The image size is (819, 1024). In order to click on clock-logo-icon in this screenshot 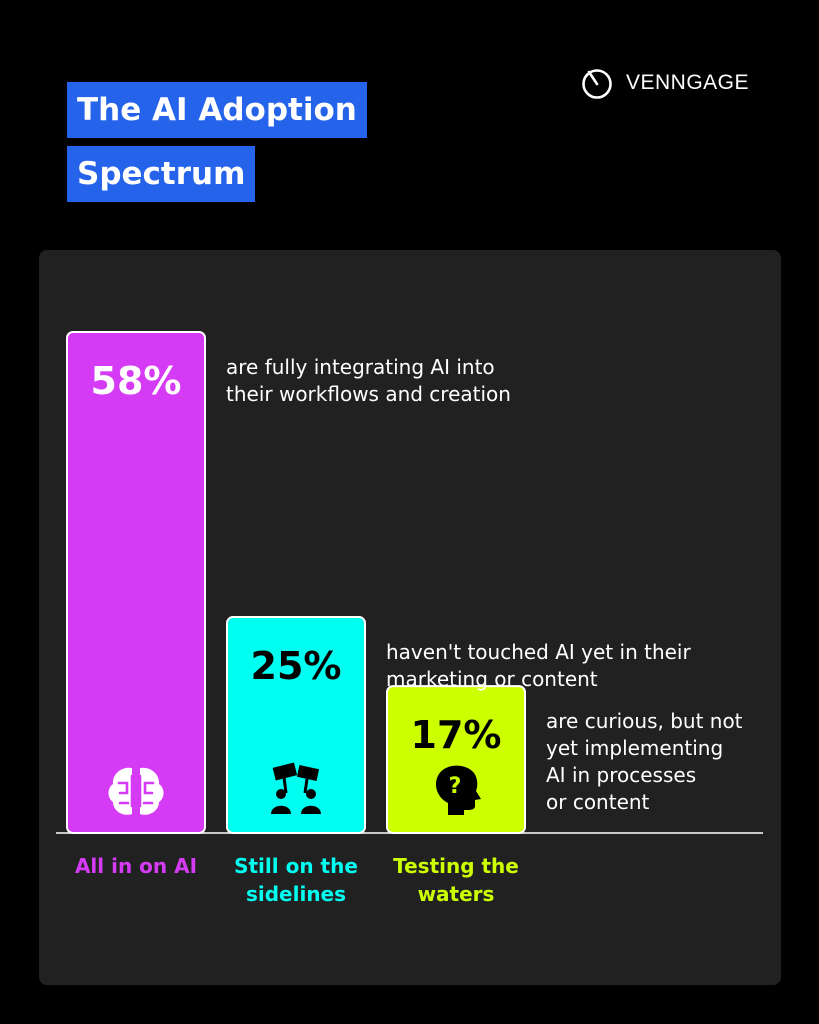, I will do `click(597, 84)`.